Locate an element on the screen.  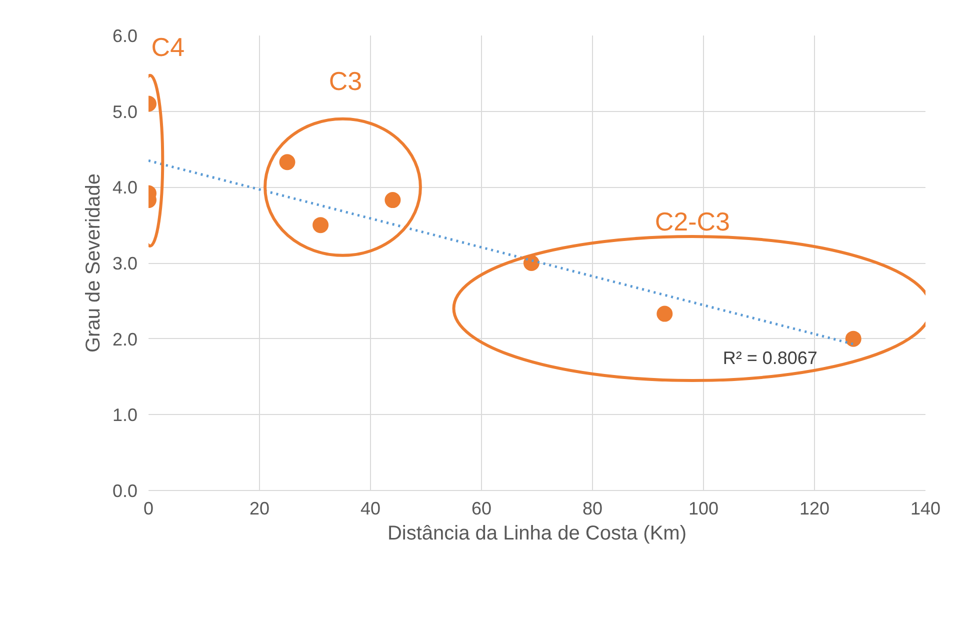
y-axis-title: Grau de Severidade is located at coordinates (93, 262).